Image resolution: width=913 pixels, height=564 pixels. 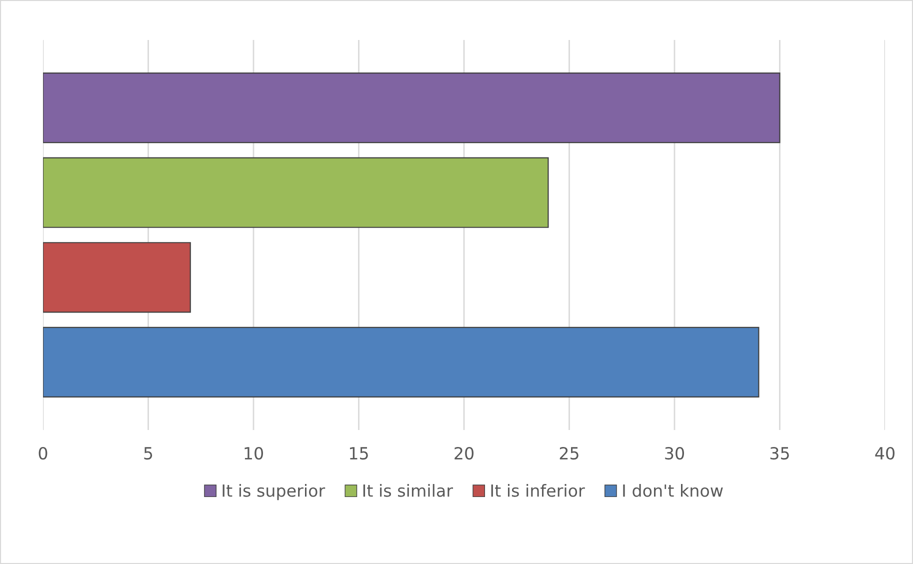 What do you see at coordinates (673, 490) in the screenshot?
I see `legend-label: I don't know` at bounding box center [673, 490].